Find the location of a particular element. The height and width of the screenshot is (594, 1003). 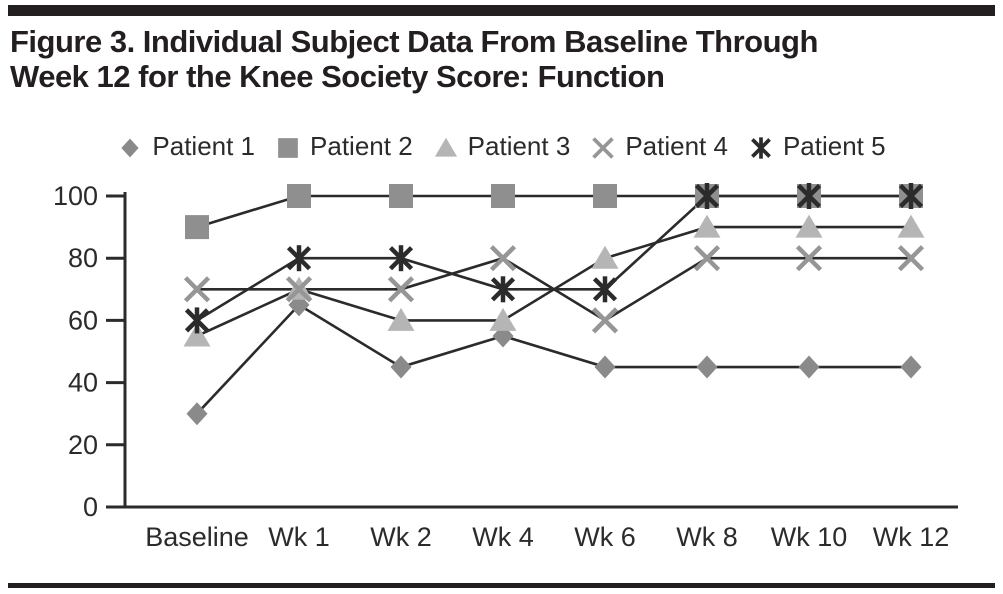

triangle-icon is located at coordinates (446, 147).